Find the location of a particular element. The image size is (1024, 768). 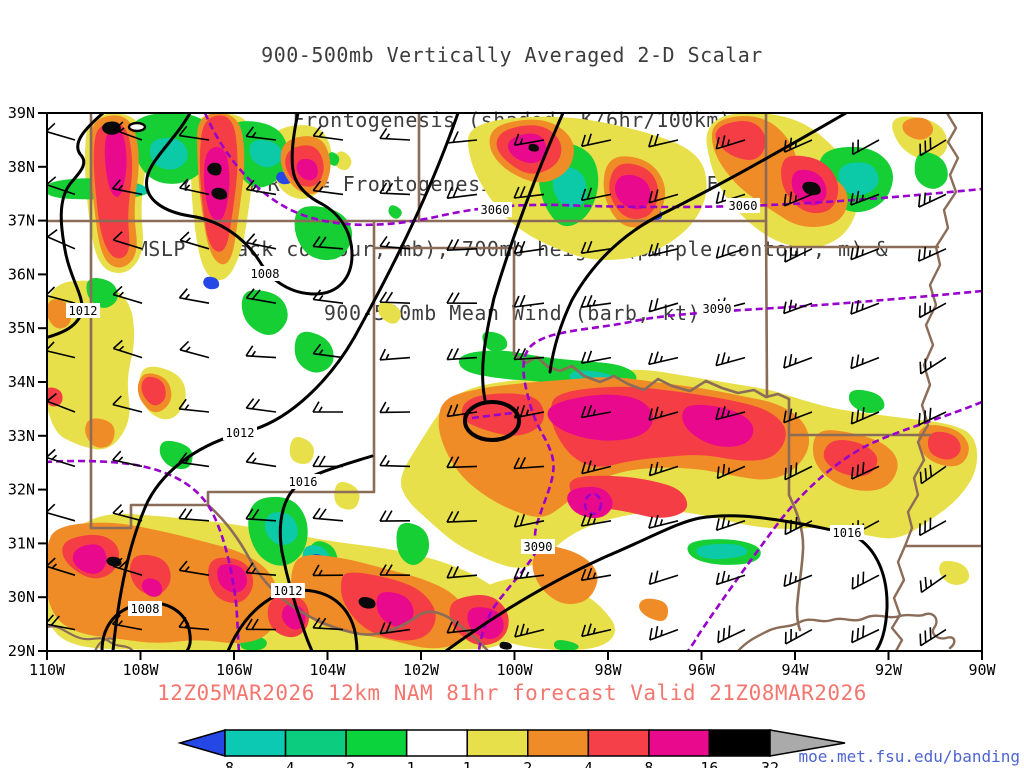

shade-blob-y is located at coordinates (954, 572).